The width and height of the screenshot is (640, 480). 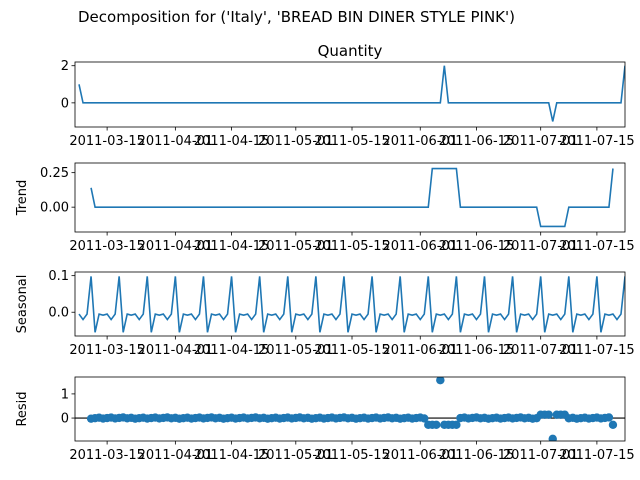 I want to click on y-tick-label: 2, so click(x=65, y=66).